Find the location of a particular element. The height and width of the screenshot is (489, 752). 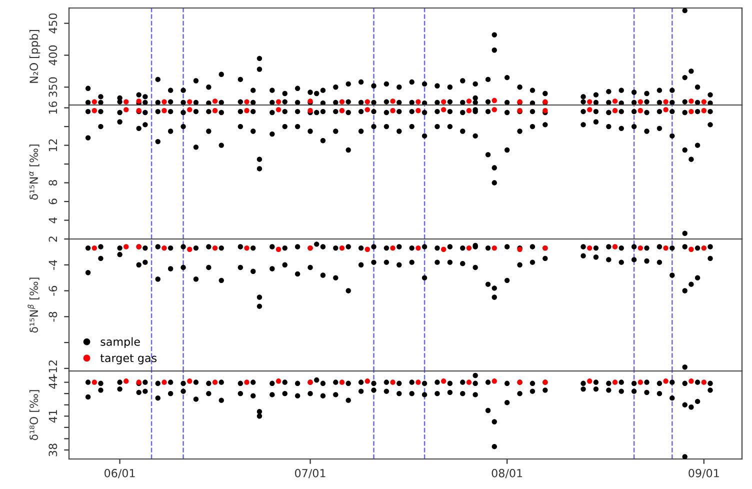

x-tick-label: 07/01 is located at coordinates (310, 473).